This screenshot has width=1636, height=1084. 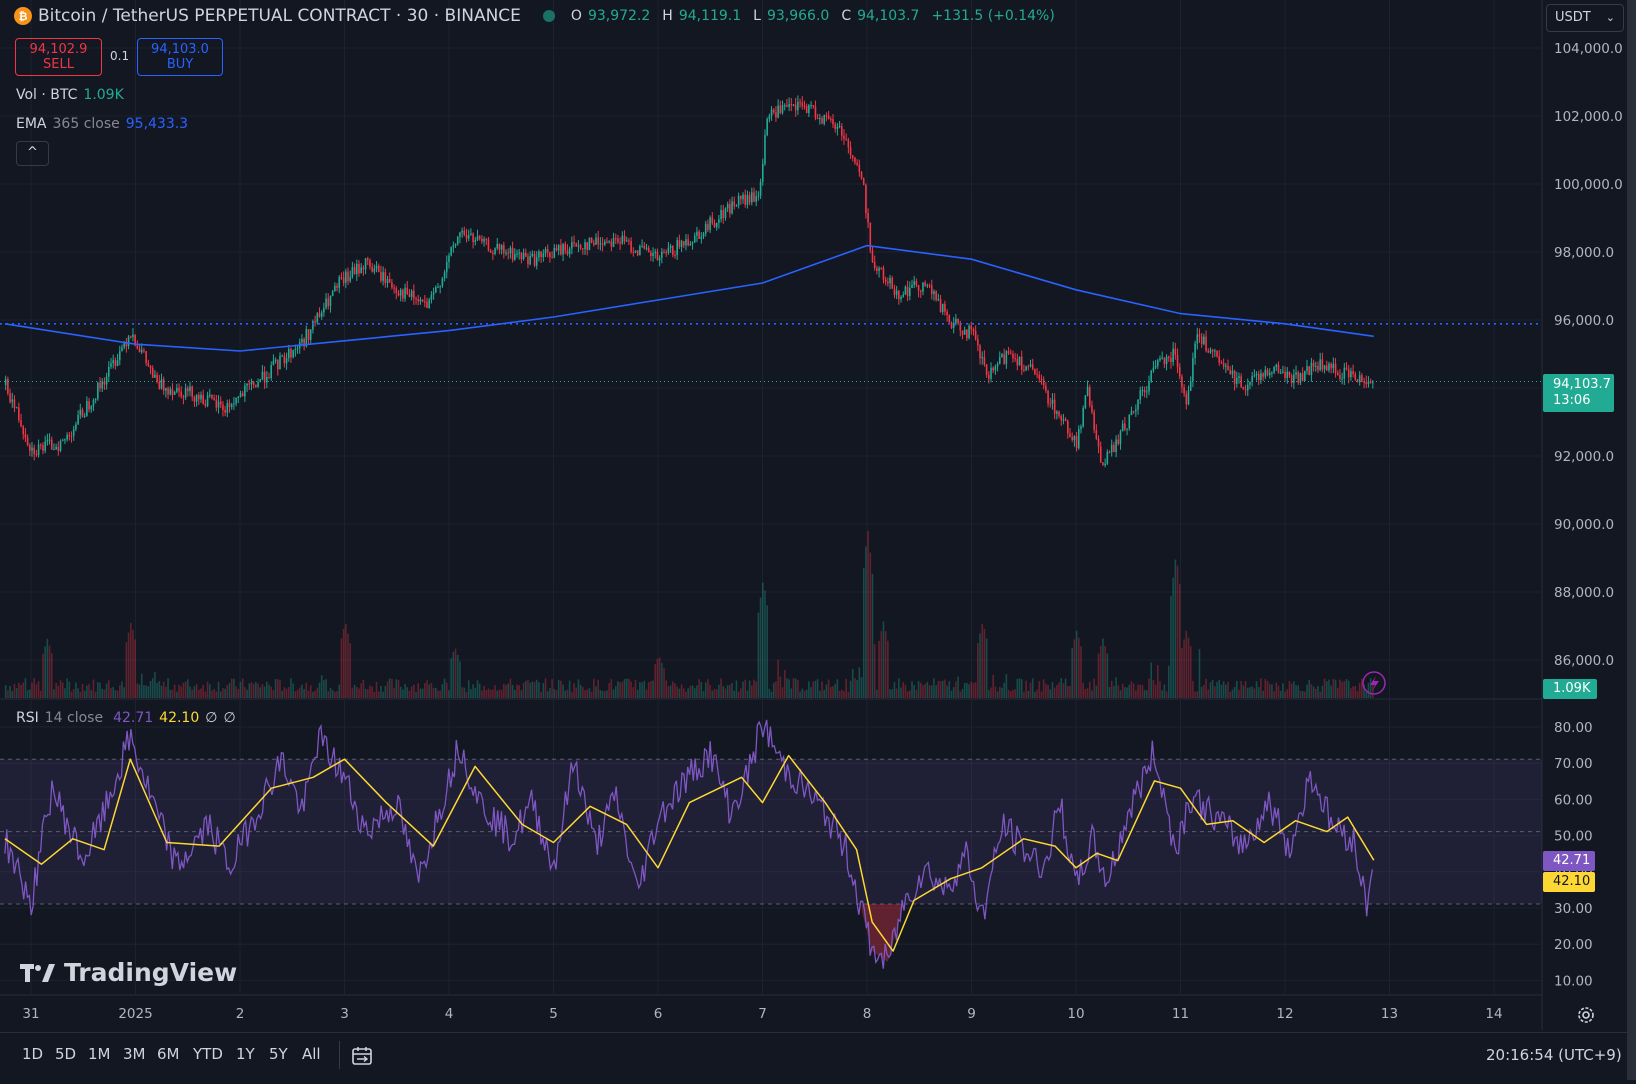 I want to click on rsi-legend: RSI 14 close 42.71 42.10 ∅ ∅, so click(x=126, y=718).